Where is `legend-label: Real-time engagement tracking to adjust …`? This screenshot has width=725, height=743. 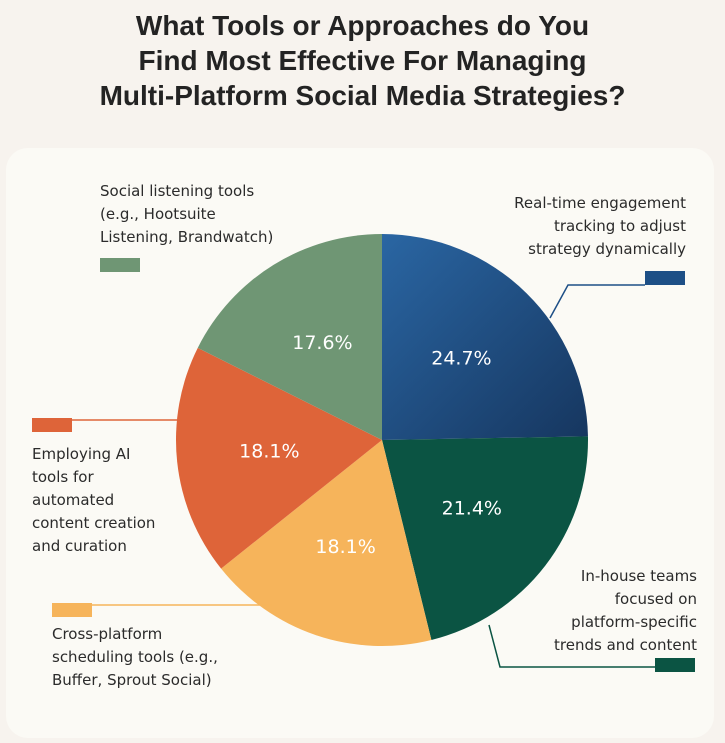 legend-label: Real-time engagement tracking to adjust … is located at coordinates (600, 226).